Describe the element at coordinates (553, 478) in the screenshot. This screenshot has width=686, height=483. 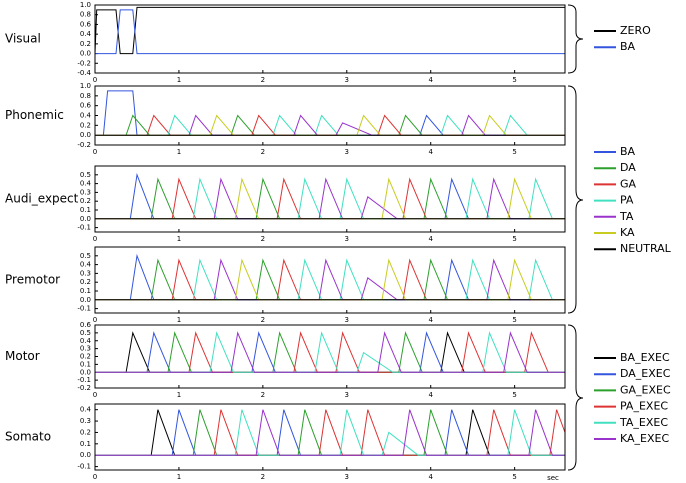
I see `x-axis-label: sec` at that location.